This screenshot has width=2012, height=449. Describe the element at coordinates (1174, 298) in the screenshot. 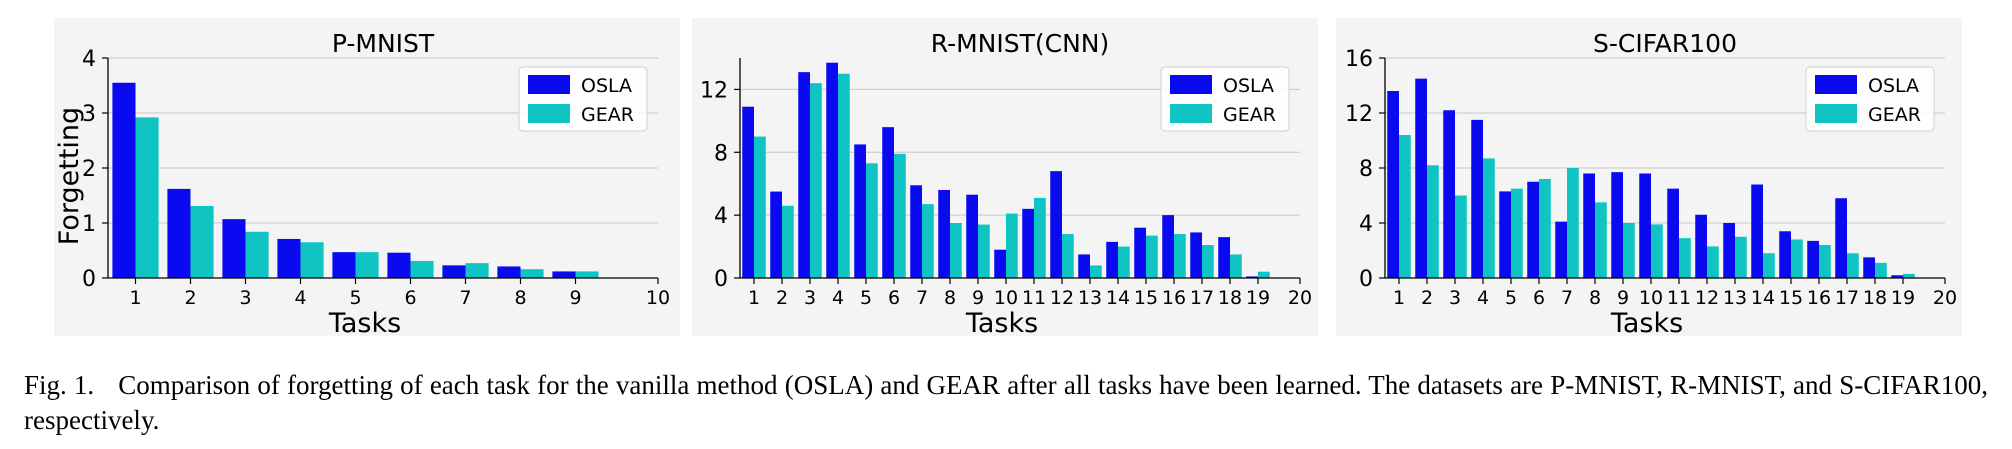

I see `x-tick-label: 16` at that location.